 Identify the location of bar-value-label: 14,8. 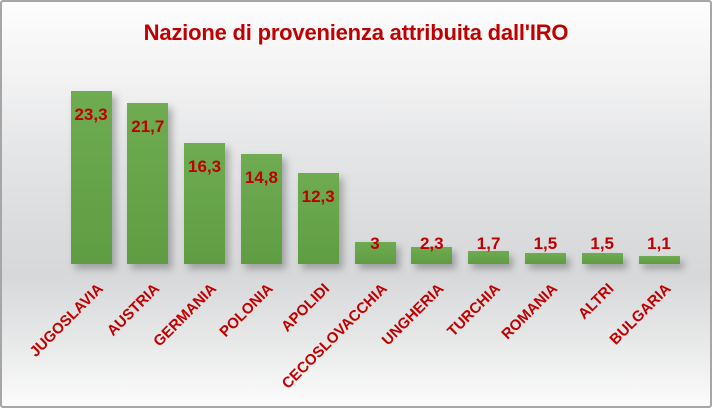
(261, 177).